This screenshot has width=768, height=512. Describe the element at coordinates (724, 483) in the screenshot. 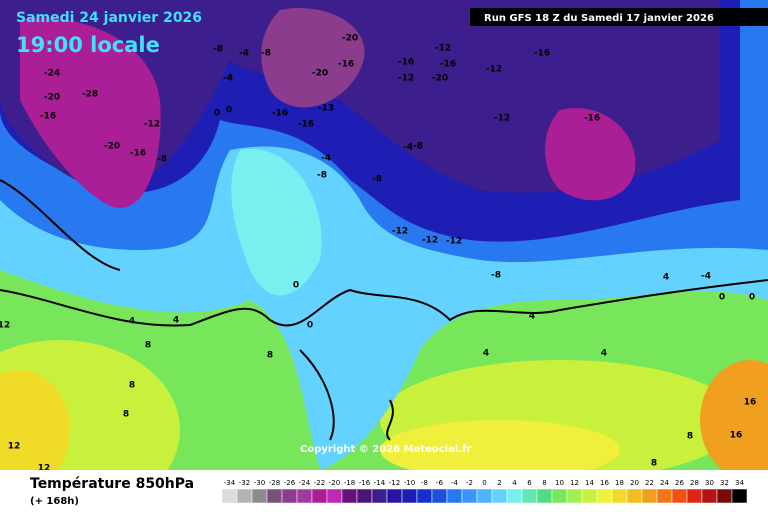

I see `colorbar-label: 32` at that location.